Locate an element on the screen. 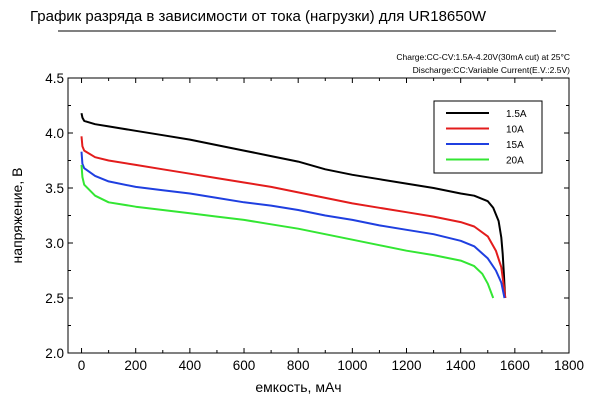  x-tick-label: 600 is located at coordinates (244, 365).